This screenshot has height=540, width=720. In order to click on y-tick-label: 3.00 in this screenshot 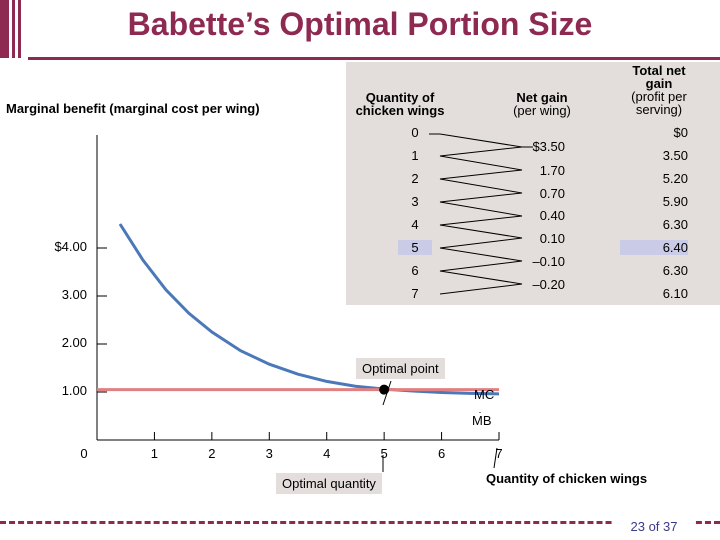, I will do `click(74, 294)`.